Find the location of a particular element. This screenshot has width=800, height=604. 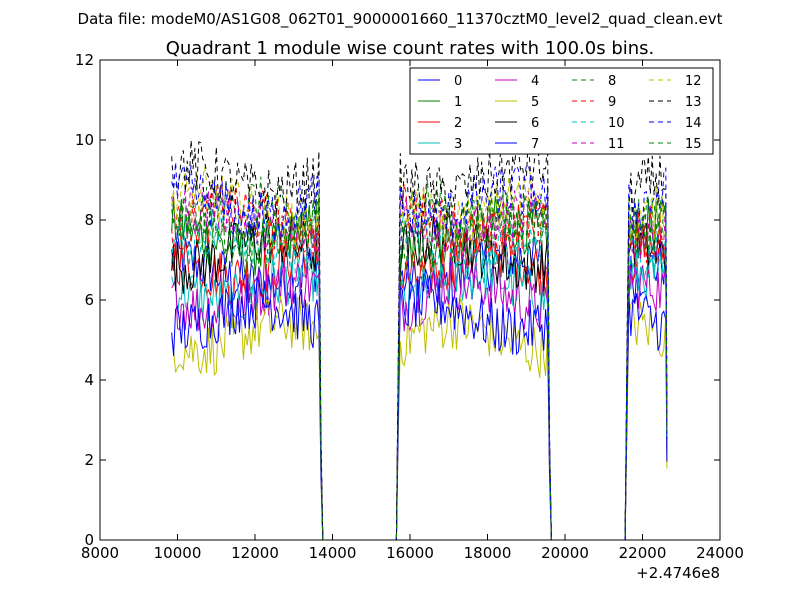

y-tick-label: 10 is located at coordinates (84, 140).